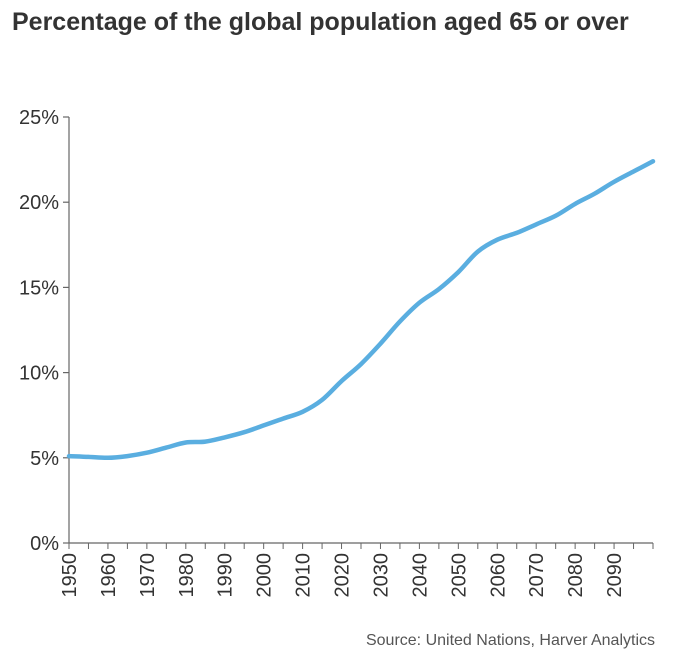 This screenshot has height=662, width=673. Describe the element at coordinates (109, 575) in the screenshot. I see `x-tick-label: 1960` at that location.